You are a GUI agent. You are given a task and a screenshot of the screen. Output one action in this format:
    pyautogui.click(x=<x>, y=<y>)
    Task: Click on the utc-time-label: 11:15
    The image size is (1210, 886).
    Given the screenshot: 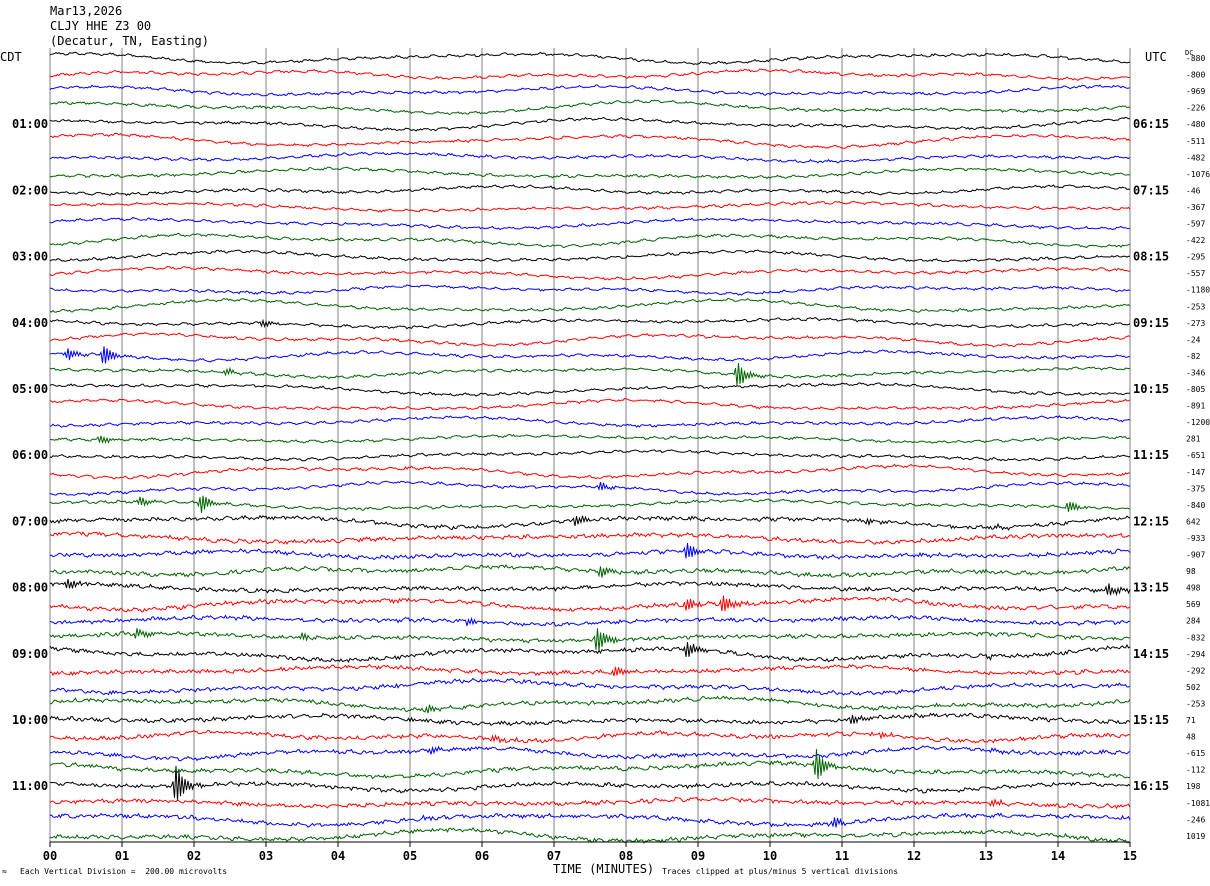 What is the action you would take?
    pyautogui.click(x=1151, y=455)
    